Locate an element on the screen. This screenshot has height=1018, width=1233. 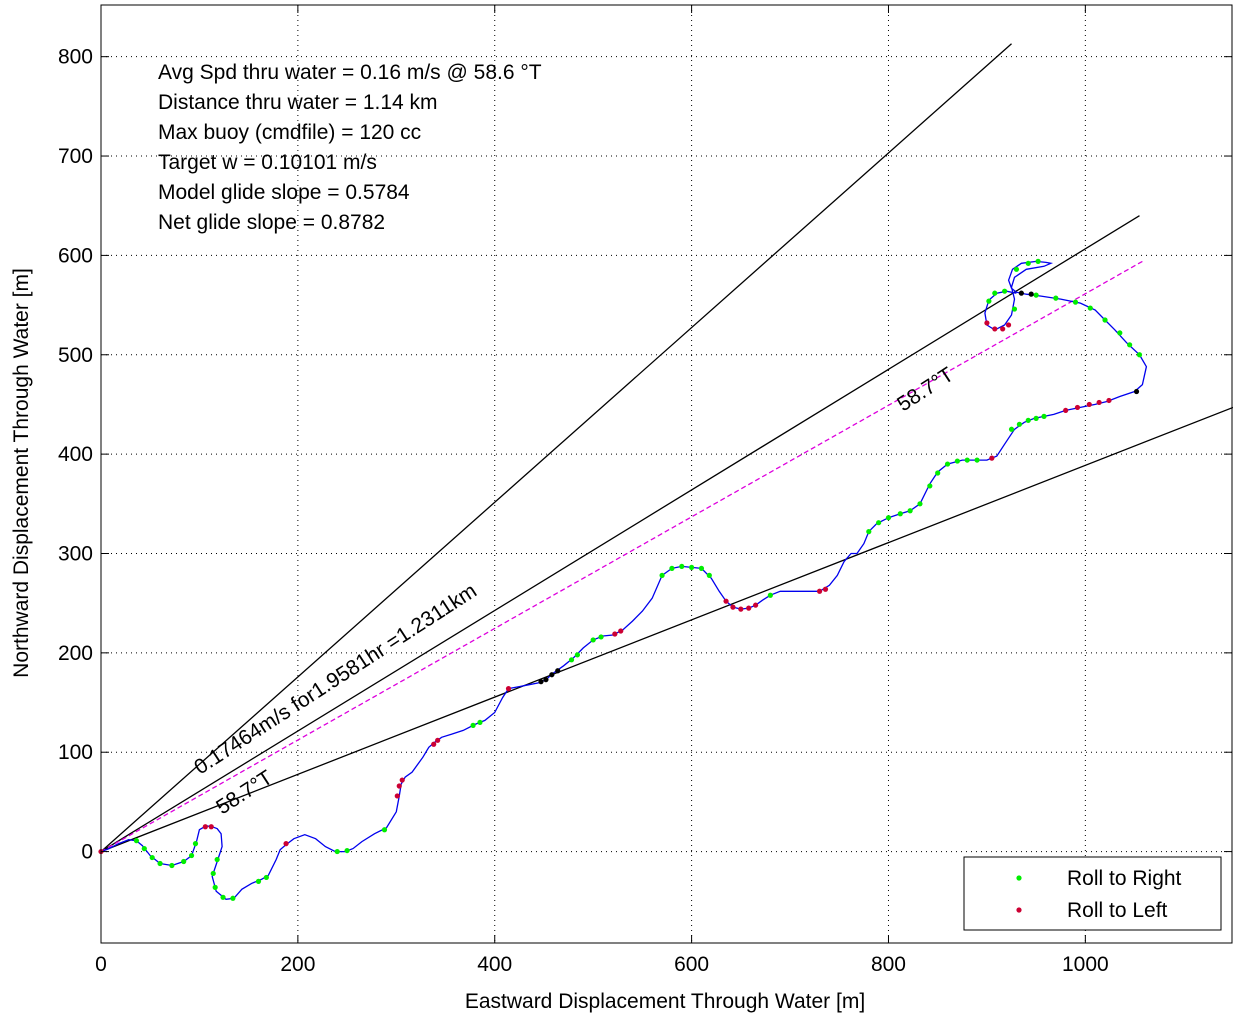
legend-label-roll-left: Roll to Left is located at coordinates (1117, 910).